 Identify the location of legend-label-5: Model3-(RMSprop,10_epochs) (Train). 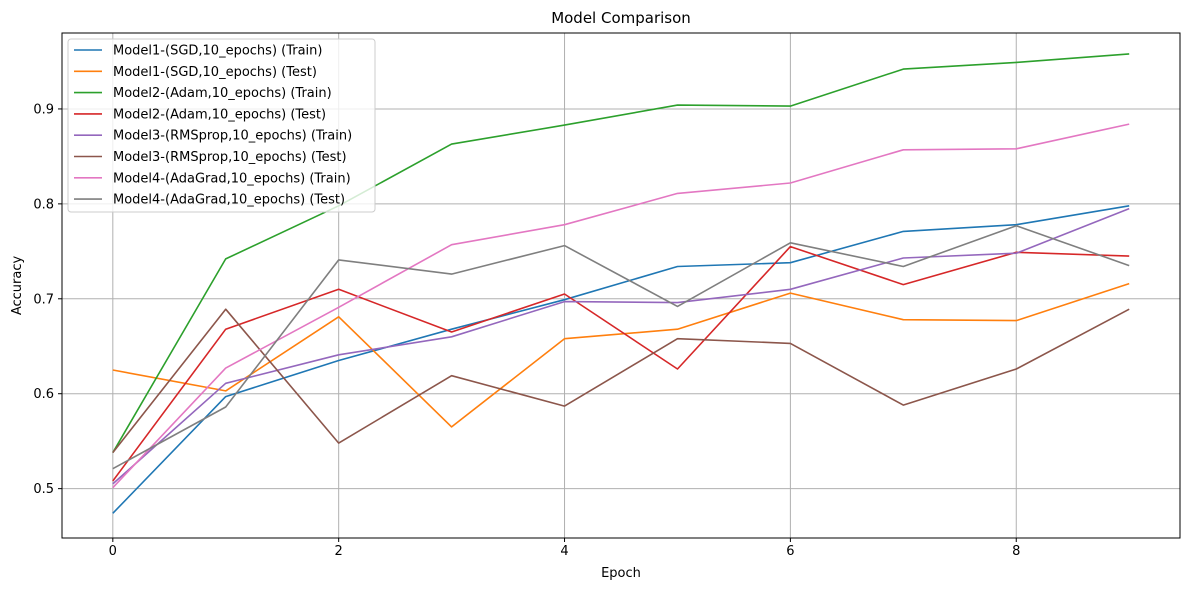
(232, 136).